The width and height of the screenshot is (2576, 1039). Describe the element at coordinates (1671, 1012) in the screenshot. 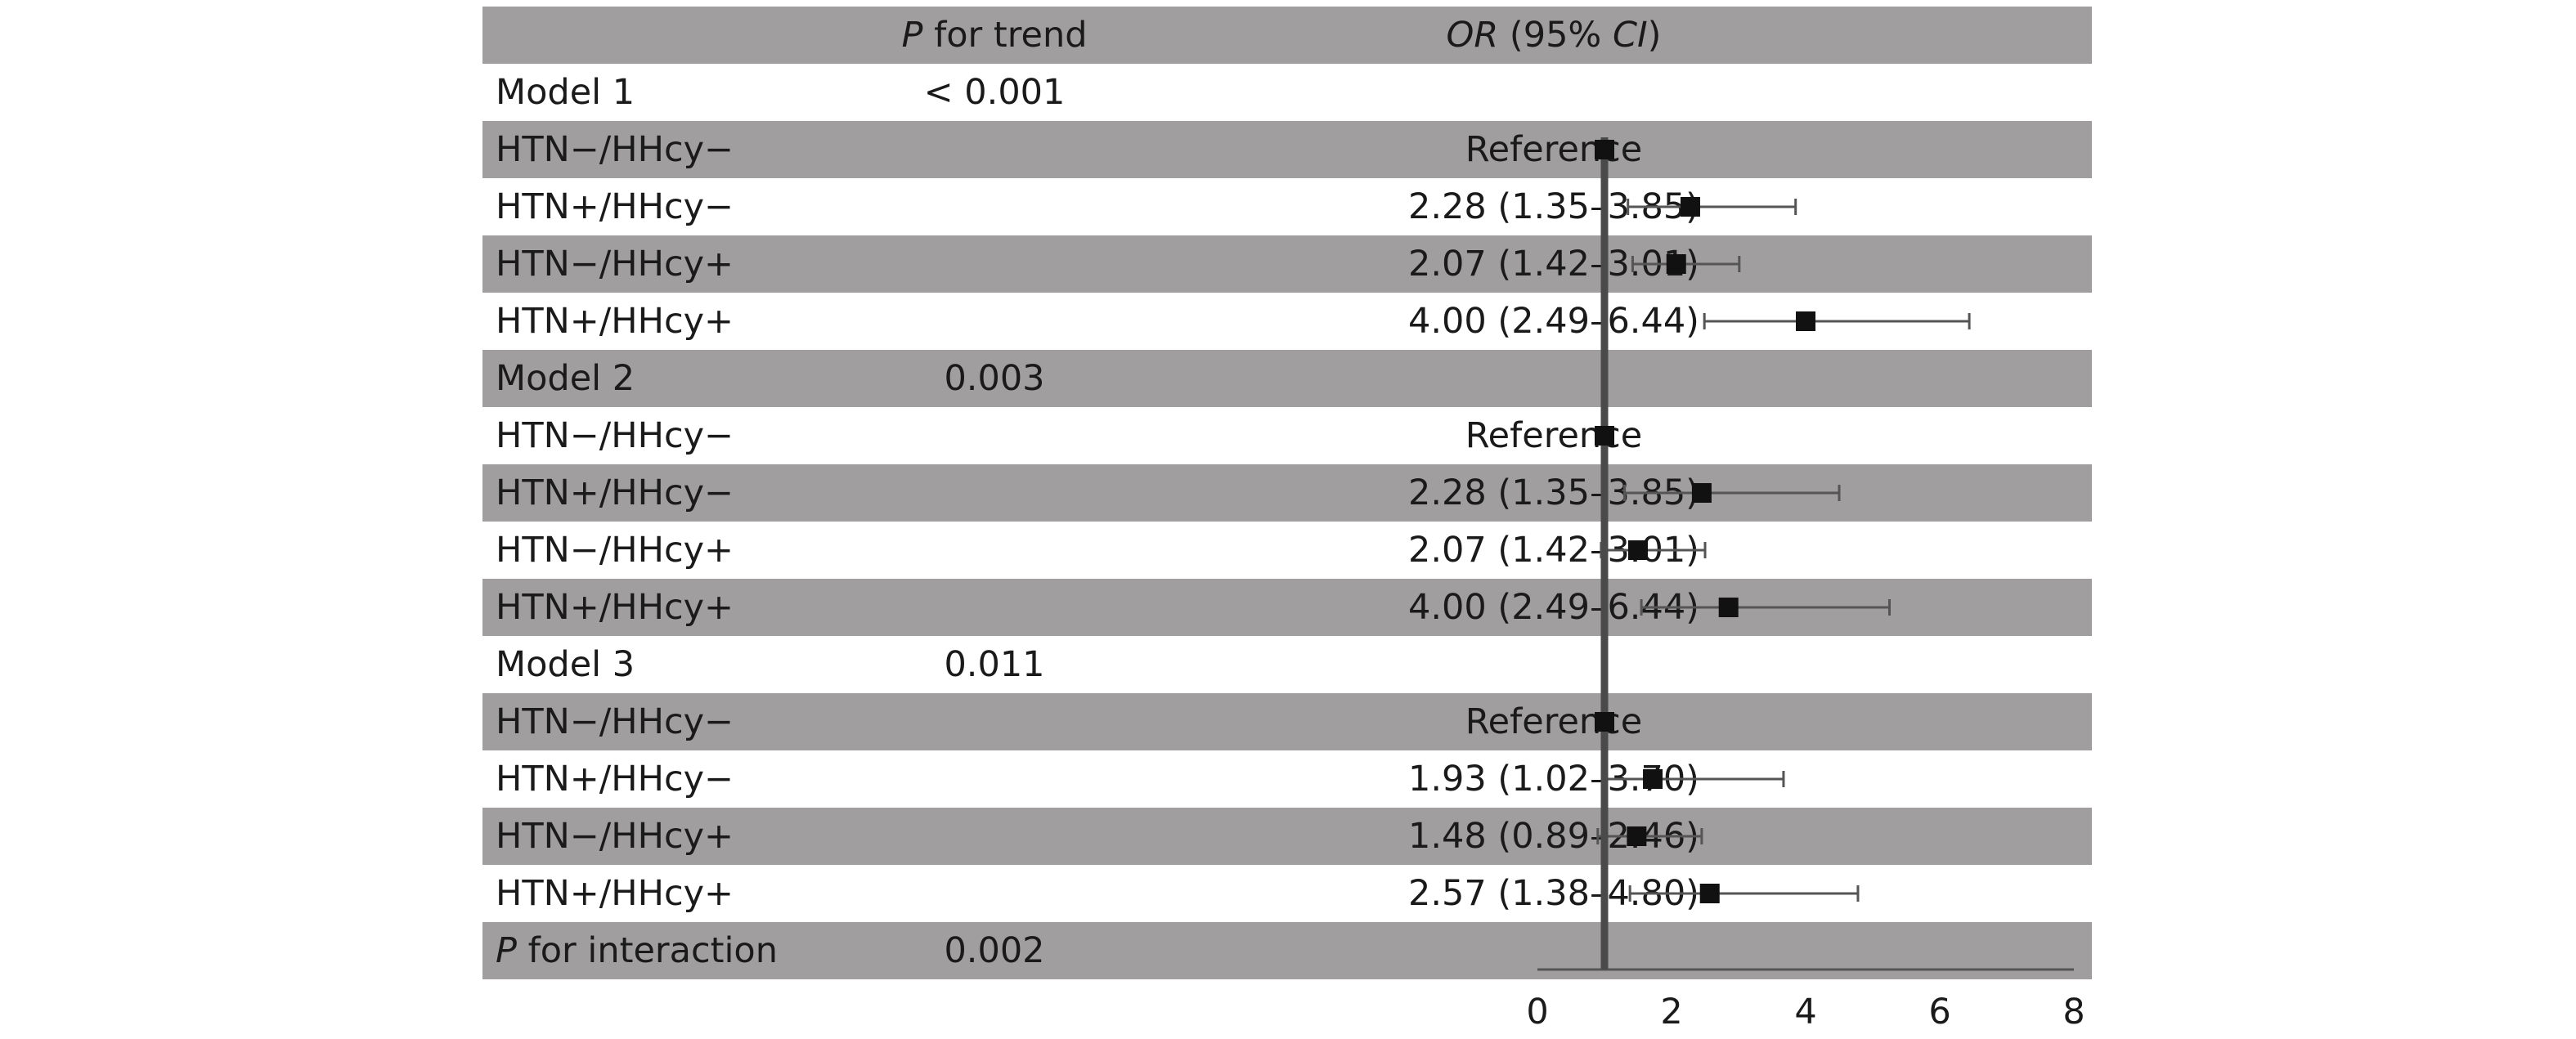

I see `x-tick-label: 2` at that location.